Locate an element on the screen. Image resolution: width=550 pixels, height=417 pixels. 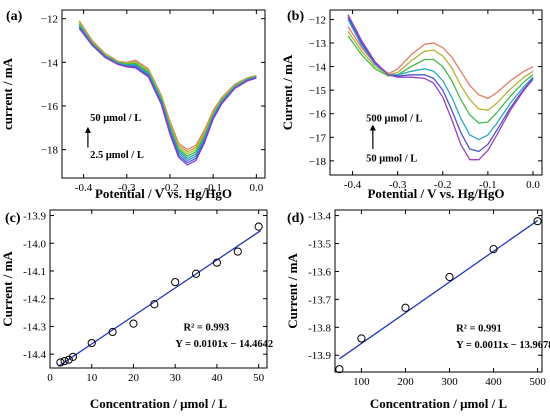
x-tick-label: 40 is located at coordinates (217, 378).